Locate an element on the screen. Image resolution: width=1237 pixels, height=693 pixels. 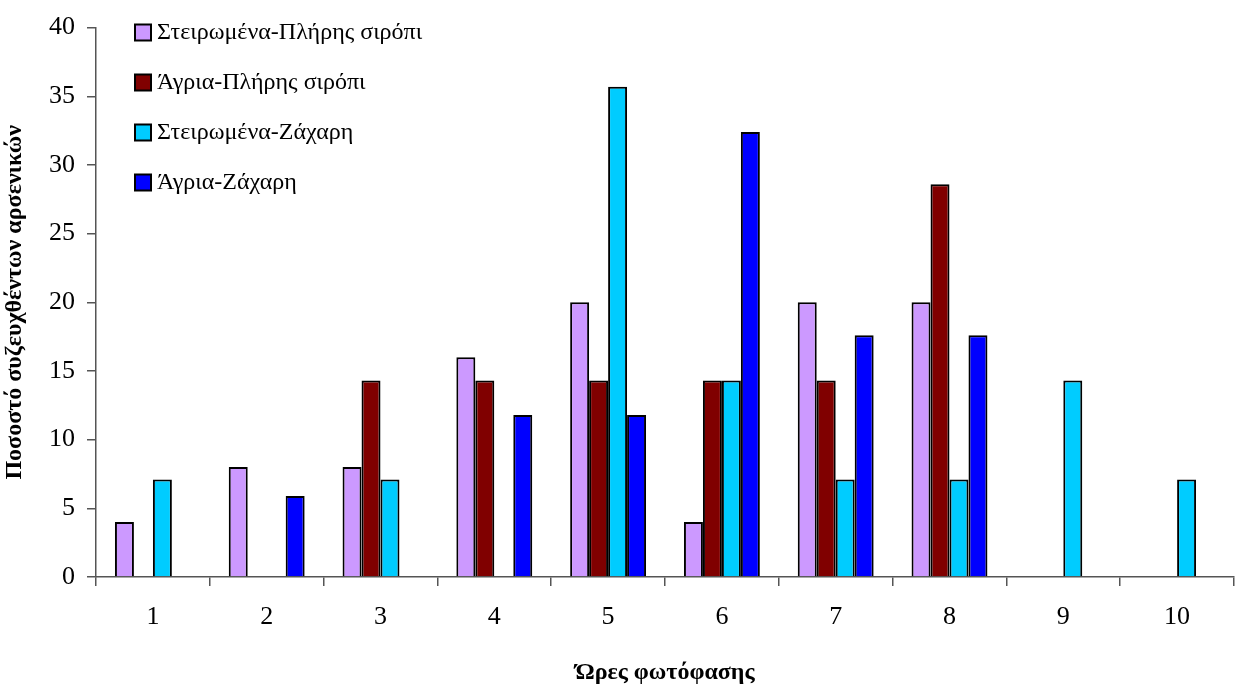
y-tick-label: 0 is located at coordinates (68, 575).